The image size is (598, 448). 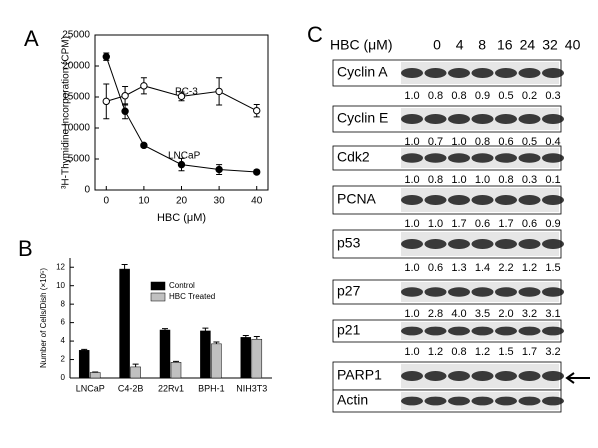 What do you see at coordinates (529, 180) in the screenshot?
I see `quant-value: 0.3` at bounding box center [529, 180].